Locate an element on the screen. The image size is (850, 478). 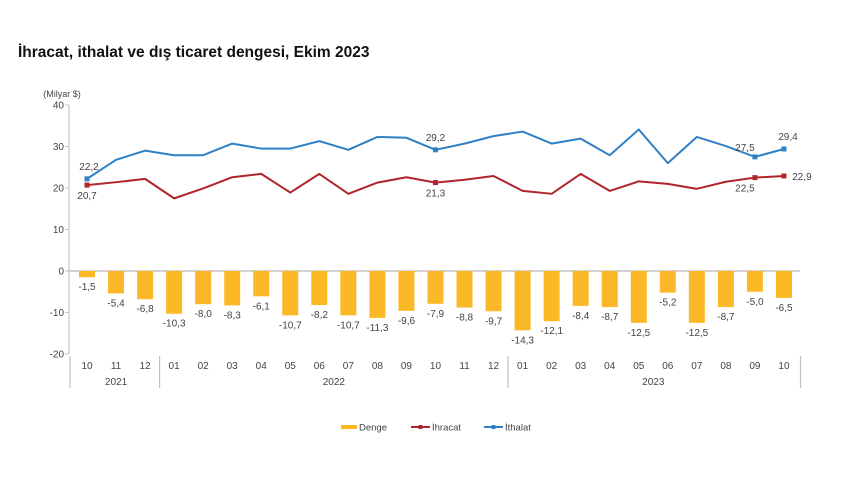
bar-data-label: -8,4 is located at coordinates (581, 316).